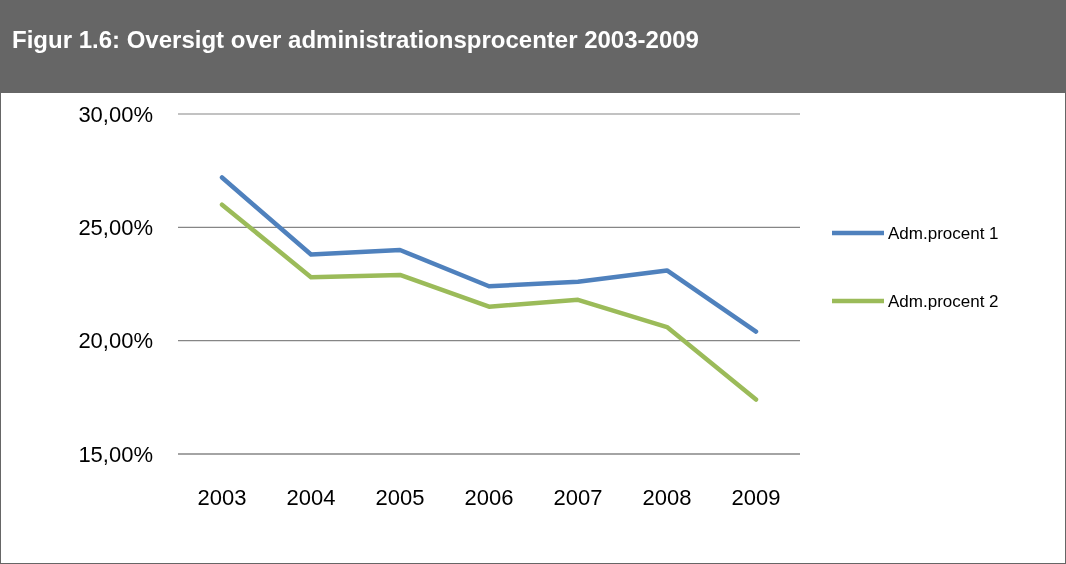 This screenshot has height=564, width=1066. What do you see at coordinates (115, 114) in the screenshot?
I see `y-tick-label: 30,00%` at bounding box center [115, 114].